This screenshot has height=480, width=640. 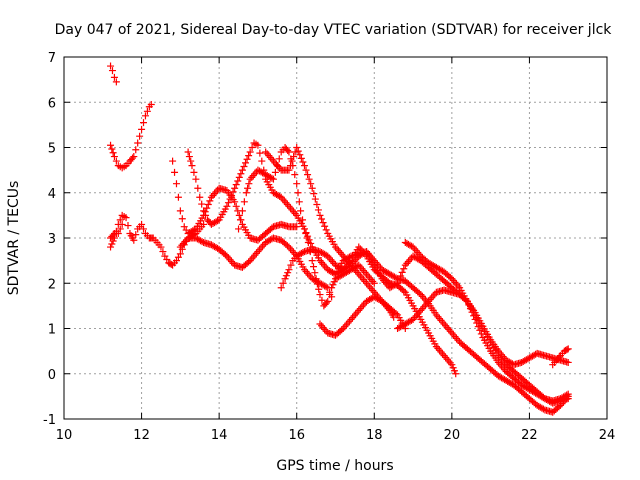 I want to click on y-tick-label: 1, so click(x=52, y=330).